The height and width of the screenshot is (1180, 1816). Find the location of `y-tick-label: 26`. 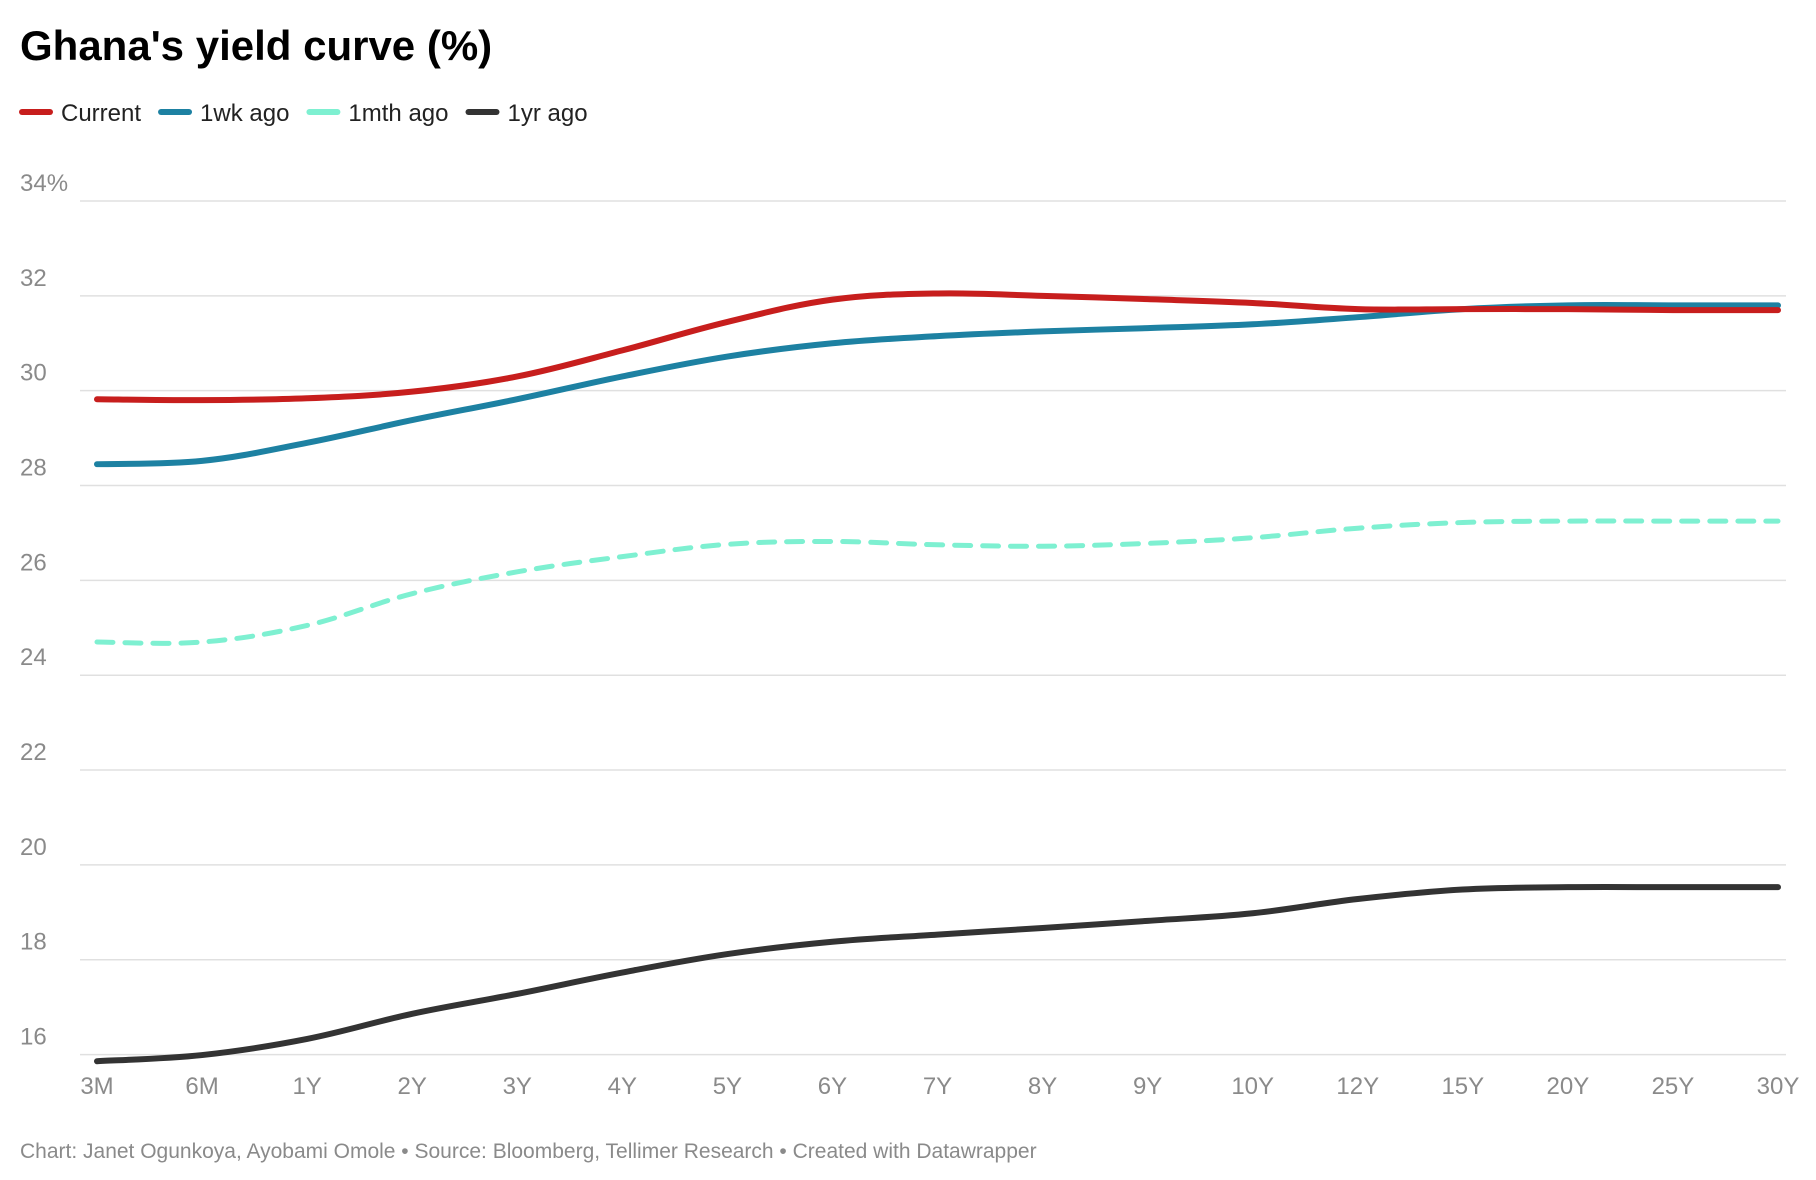

y-tick-label: 26 is located at coordinates (33, 562).